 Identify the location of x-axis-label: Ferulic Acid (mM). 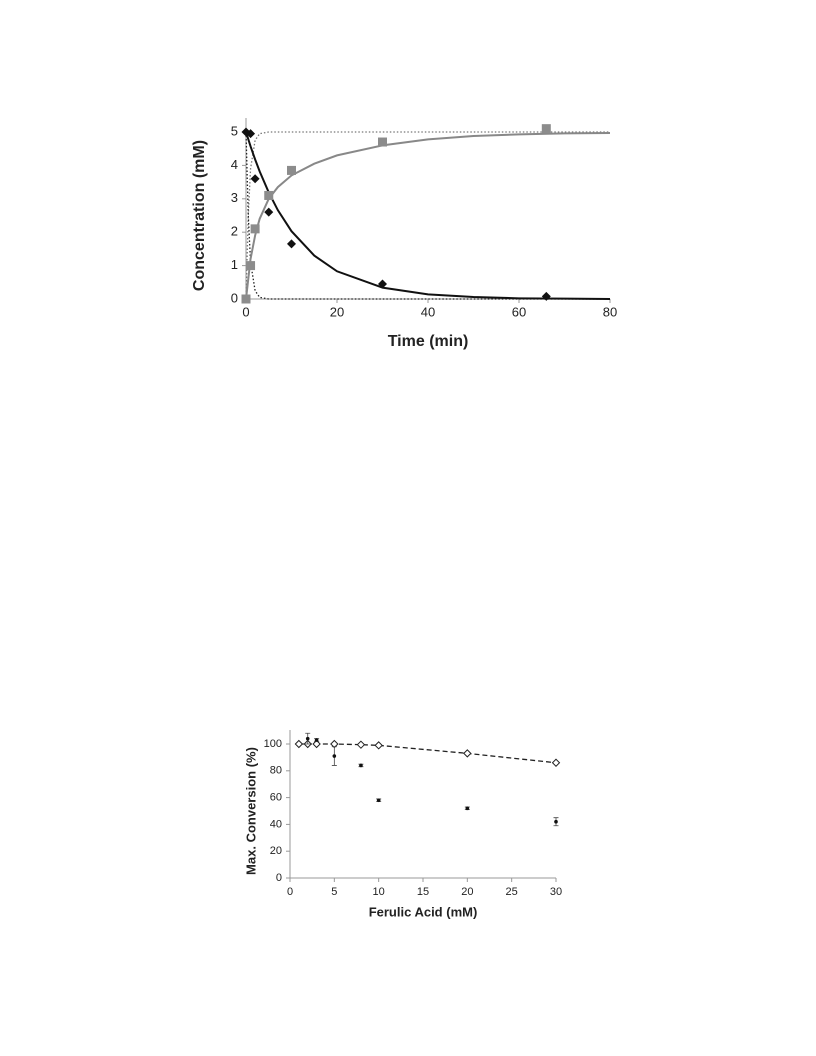
(423, 911).